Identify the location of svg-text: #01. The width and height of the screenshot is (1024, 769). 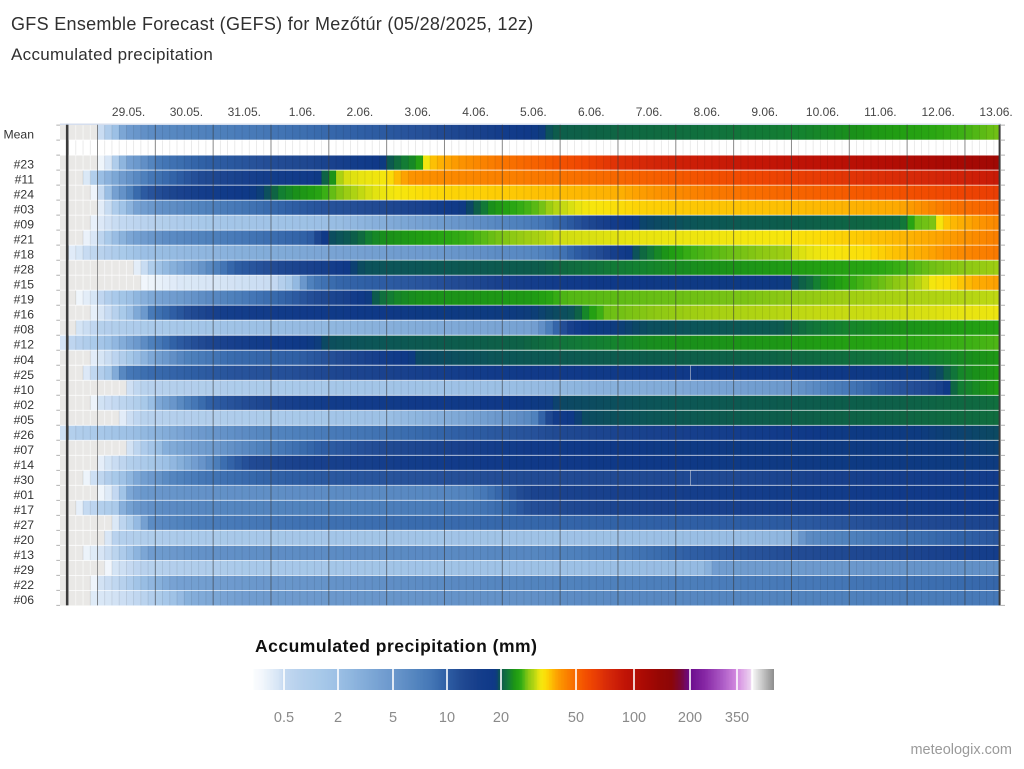
(24, 495).